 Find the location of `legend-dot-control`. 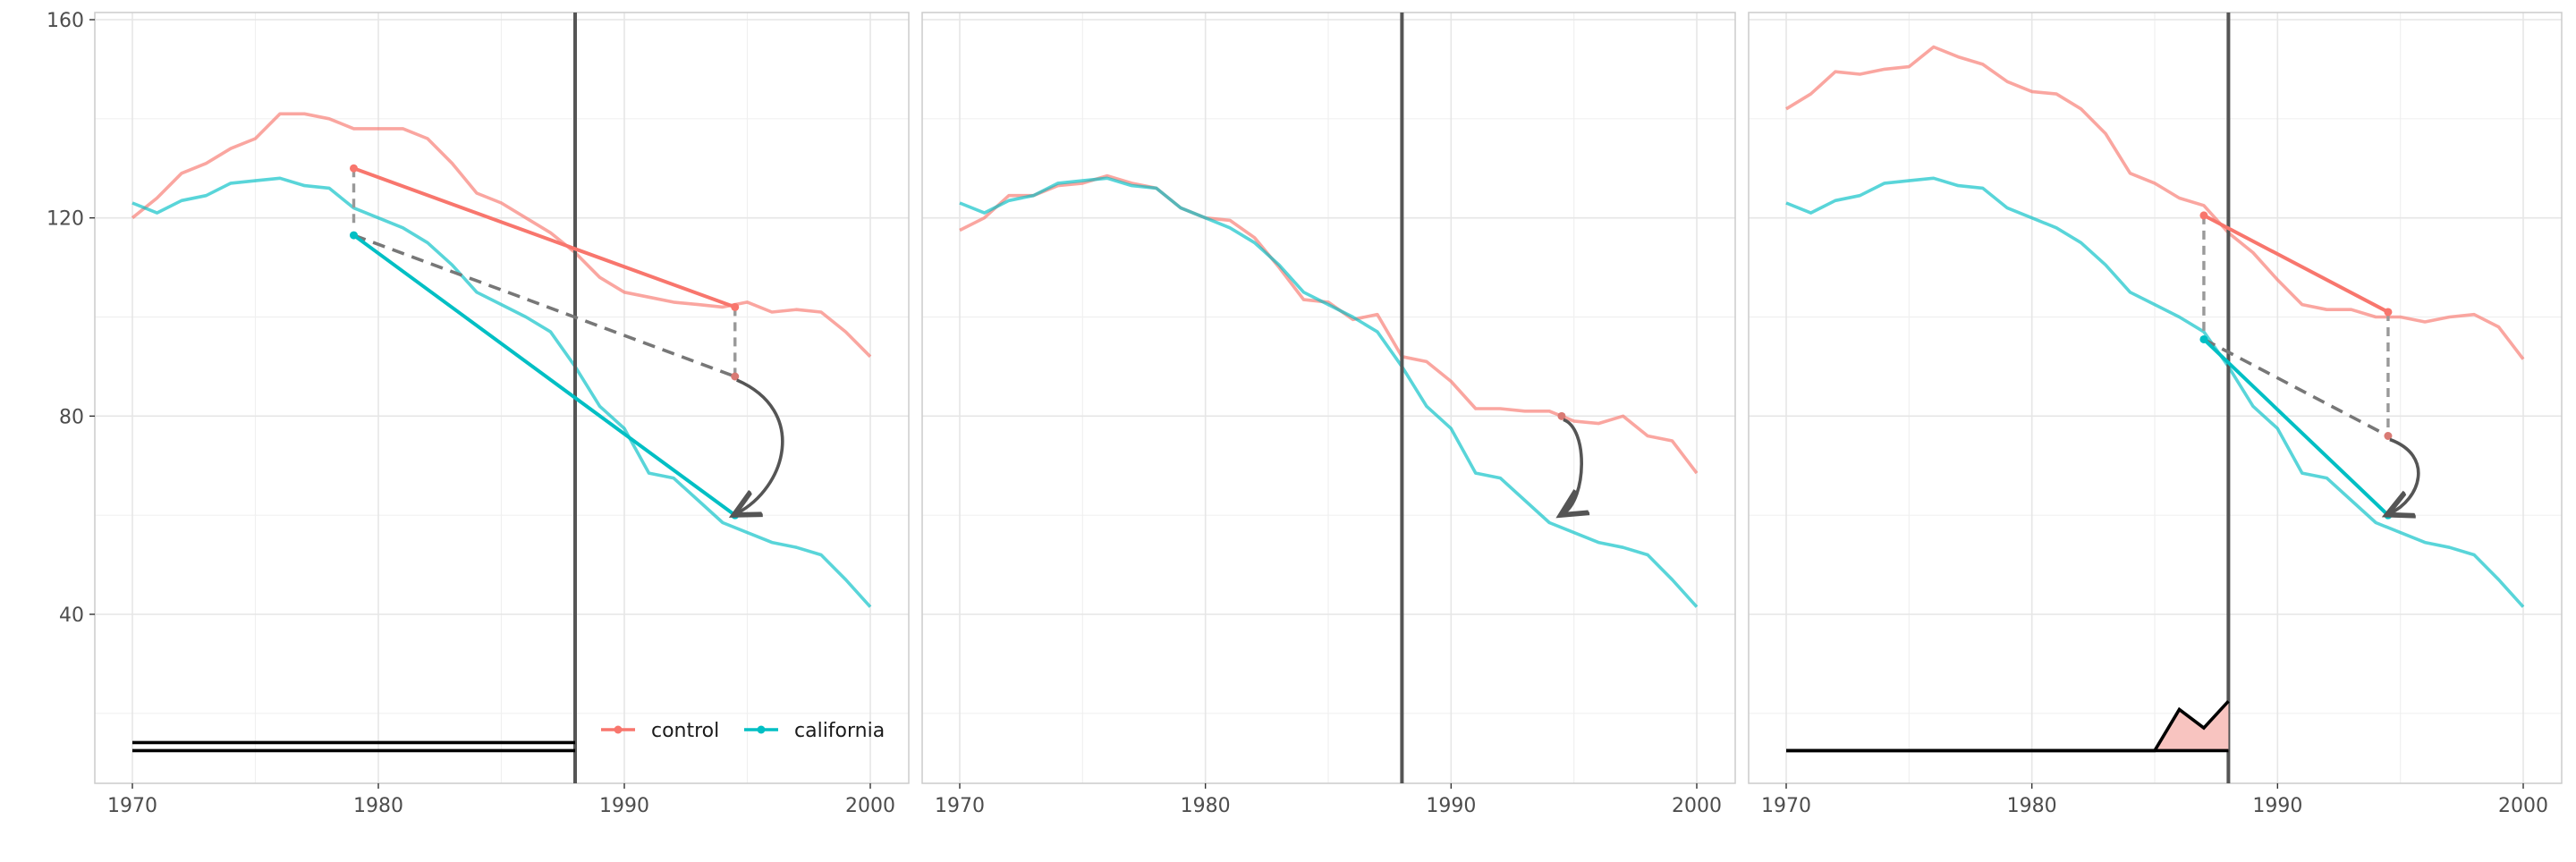

legend-dot-control is located at coordinates (618, 729).